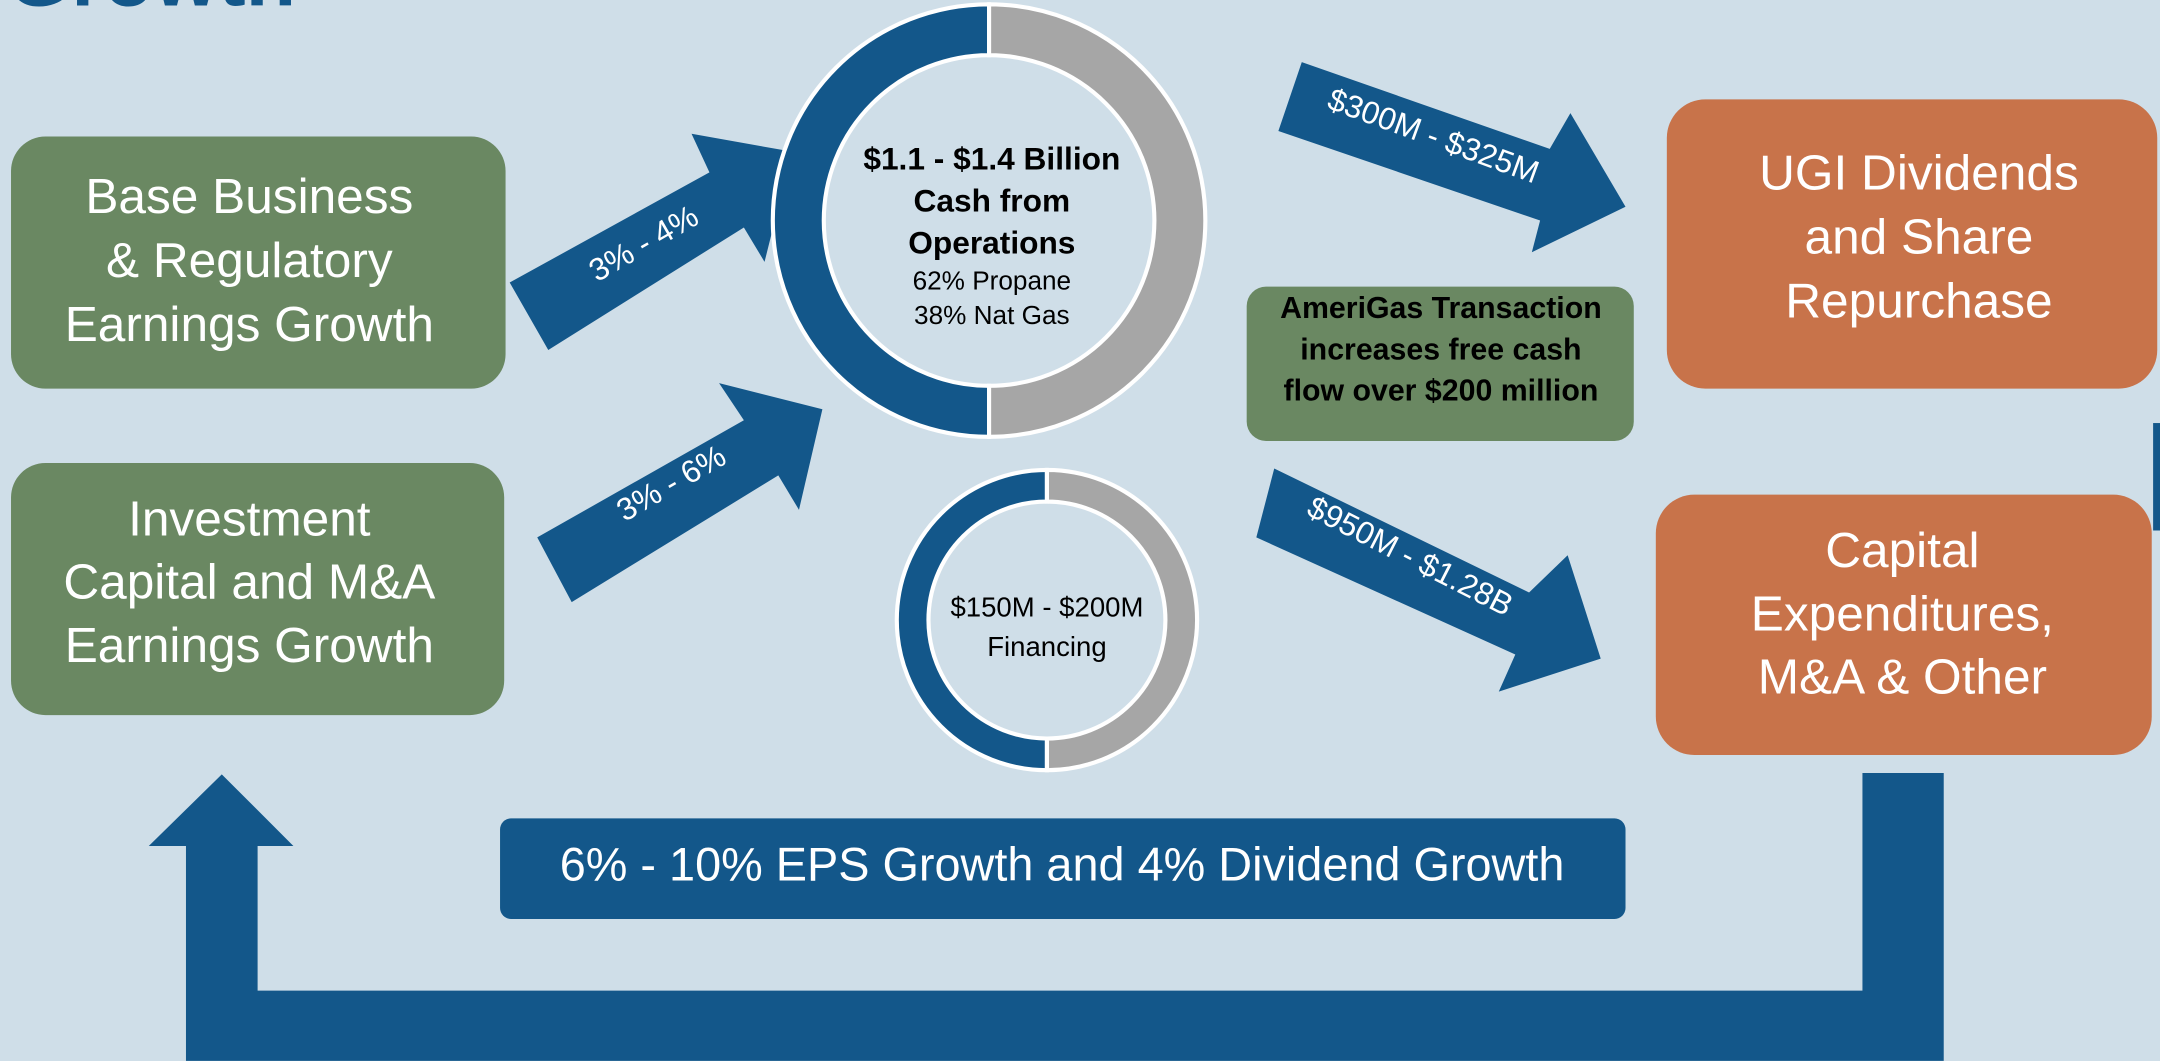 This screenshot has width=2160, height=1061. What do you see at coordinates (1046, 646) in the screenshot?
I see `text-line: Financing` at bounding box center [1046, 646].